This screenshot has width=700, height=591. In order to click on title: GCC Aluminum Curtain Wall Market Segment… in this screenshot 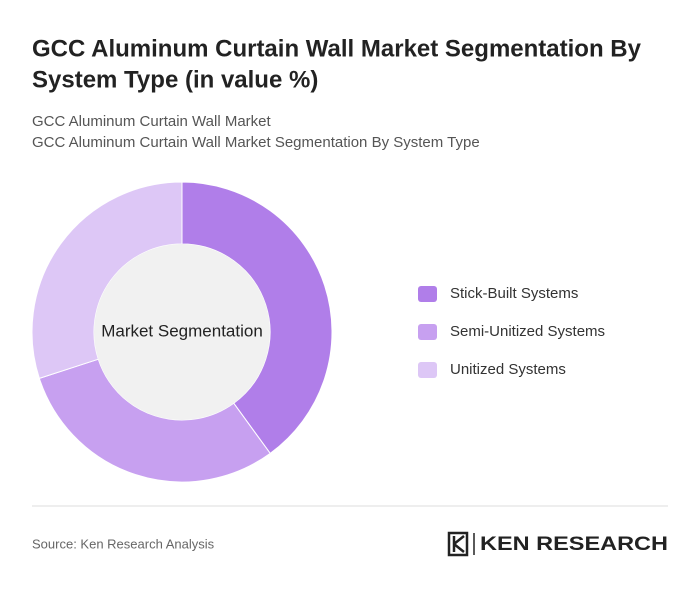, I will do `click(337, 48)`.